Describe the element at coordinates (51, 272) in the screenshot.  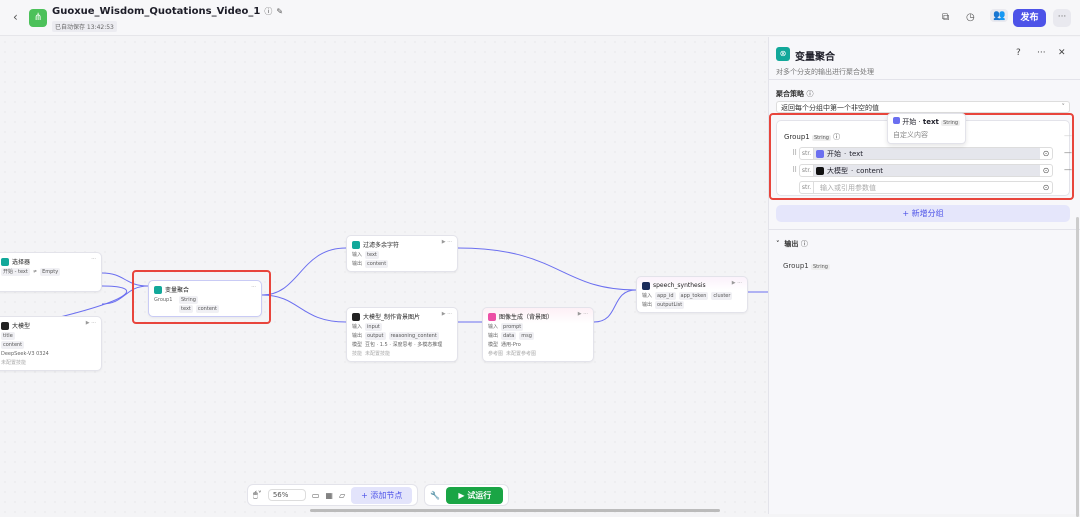
I see `node-selector: 选择器 开始 - text ≠ Empty ···` at that location.